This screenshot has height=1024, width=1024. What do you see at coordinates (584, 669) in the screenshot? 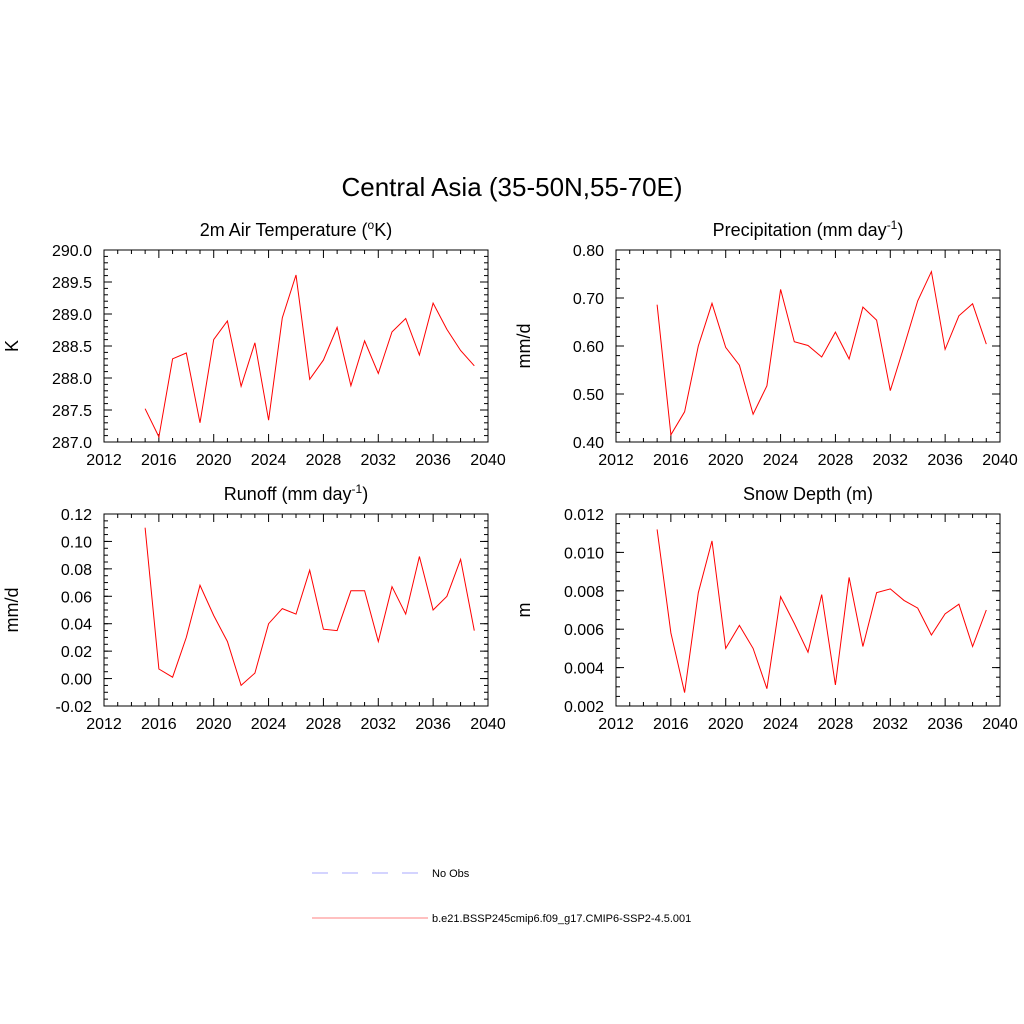
I see `y-tick-label: 0.004` at bounding box center [584, 669].